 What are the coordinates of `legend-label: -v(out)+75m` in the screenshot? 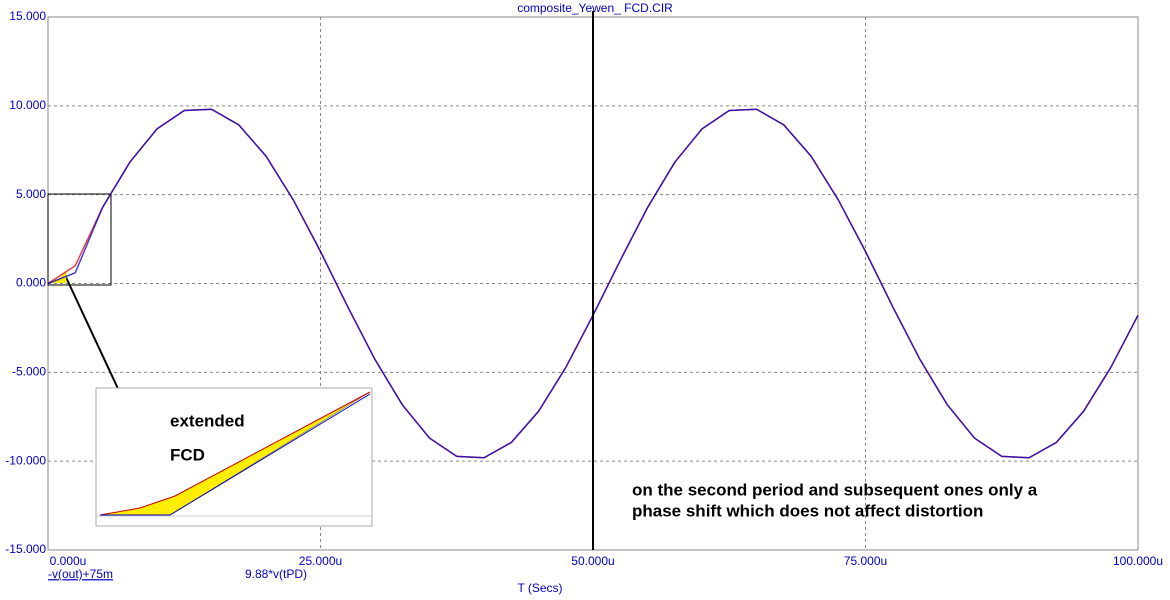 It's located at (80, 574).